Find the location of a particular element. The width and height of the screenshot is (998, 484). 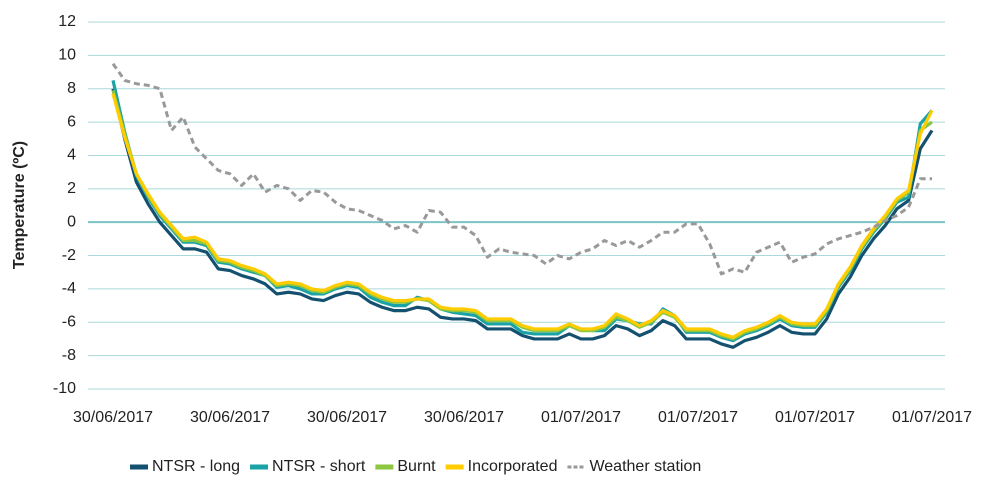

y-tick-label: 8 is located at coordinates (71, 88).